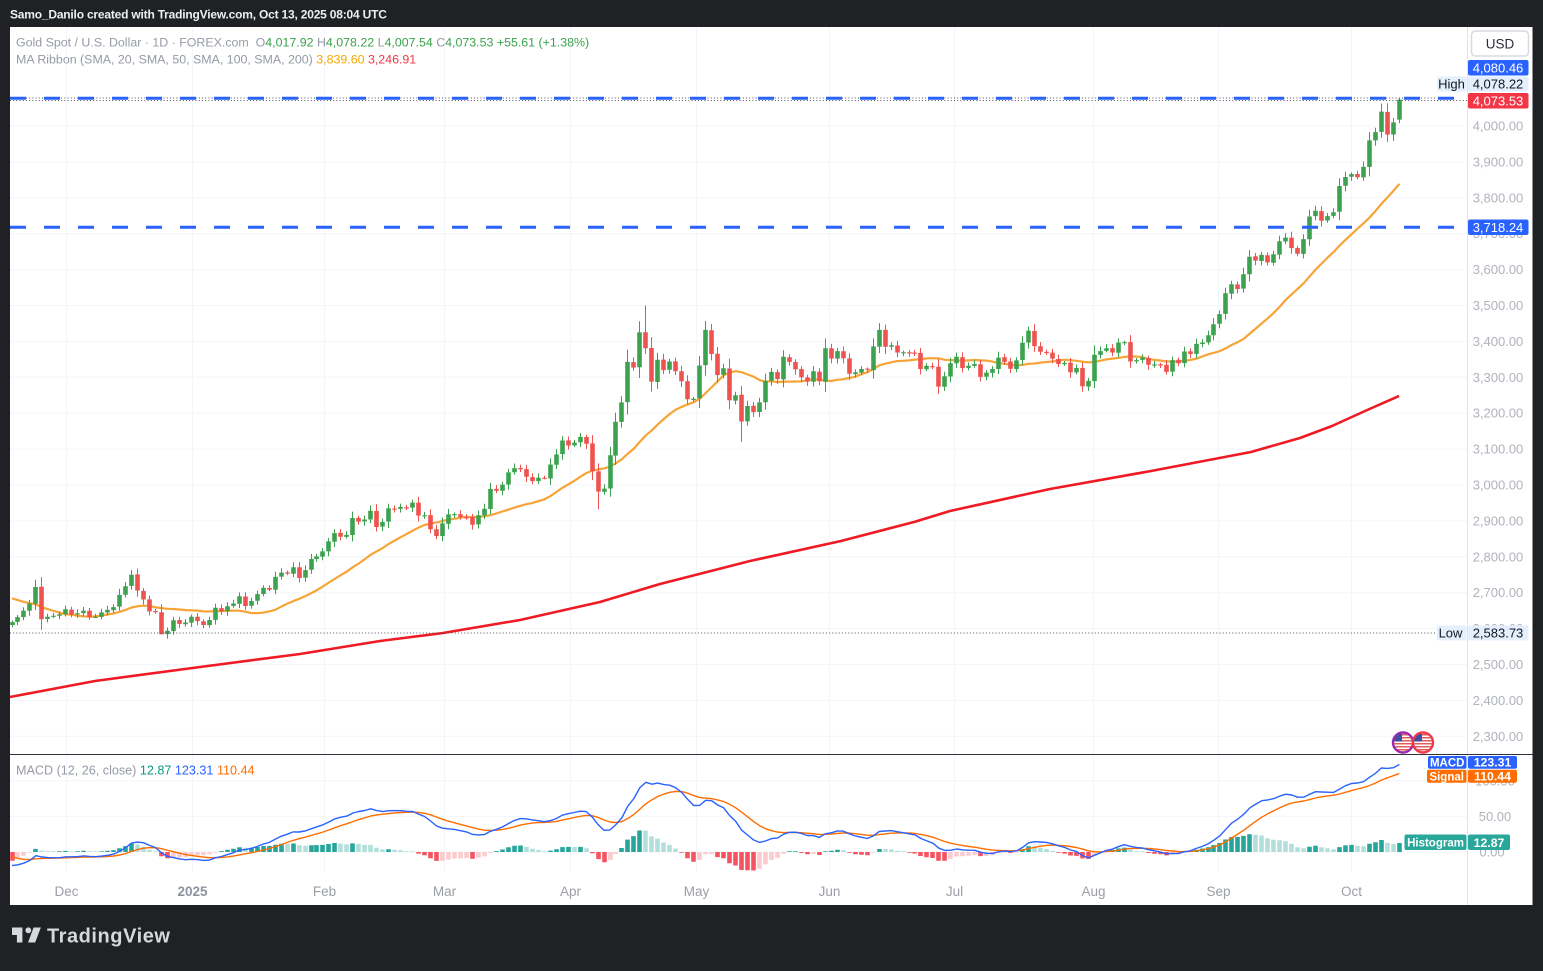 This screenshot has height=971, width=1543. What do you see at coordinates (135, 771) in the screenshot?
I see `svg-text:MACD (12, 26, close) 12.87 123: MACD (12, 26, close) 12.87 123.31 110.44` at bounding box center [135, 771].